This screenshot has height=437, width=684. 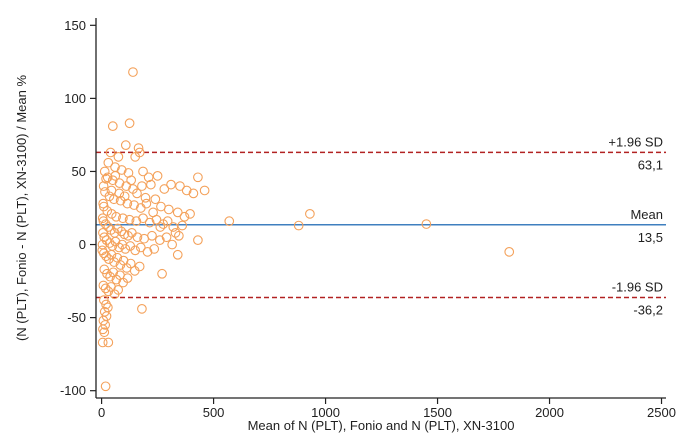 I want to click on x-tick-label: 500, so click(x=214, y=412).